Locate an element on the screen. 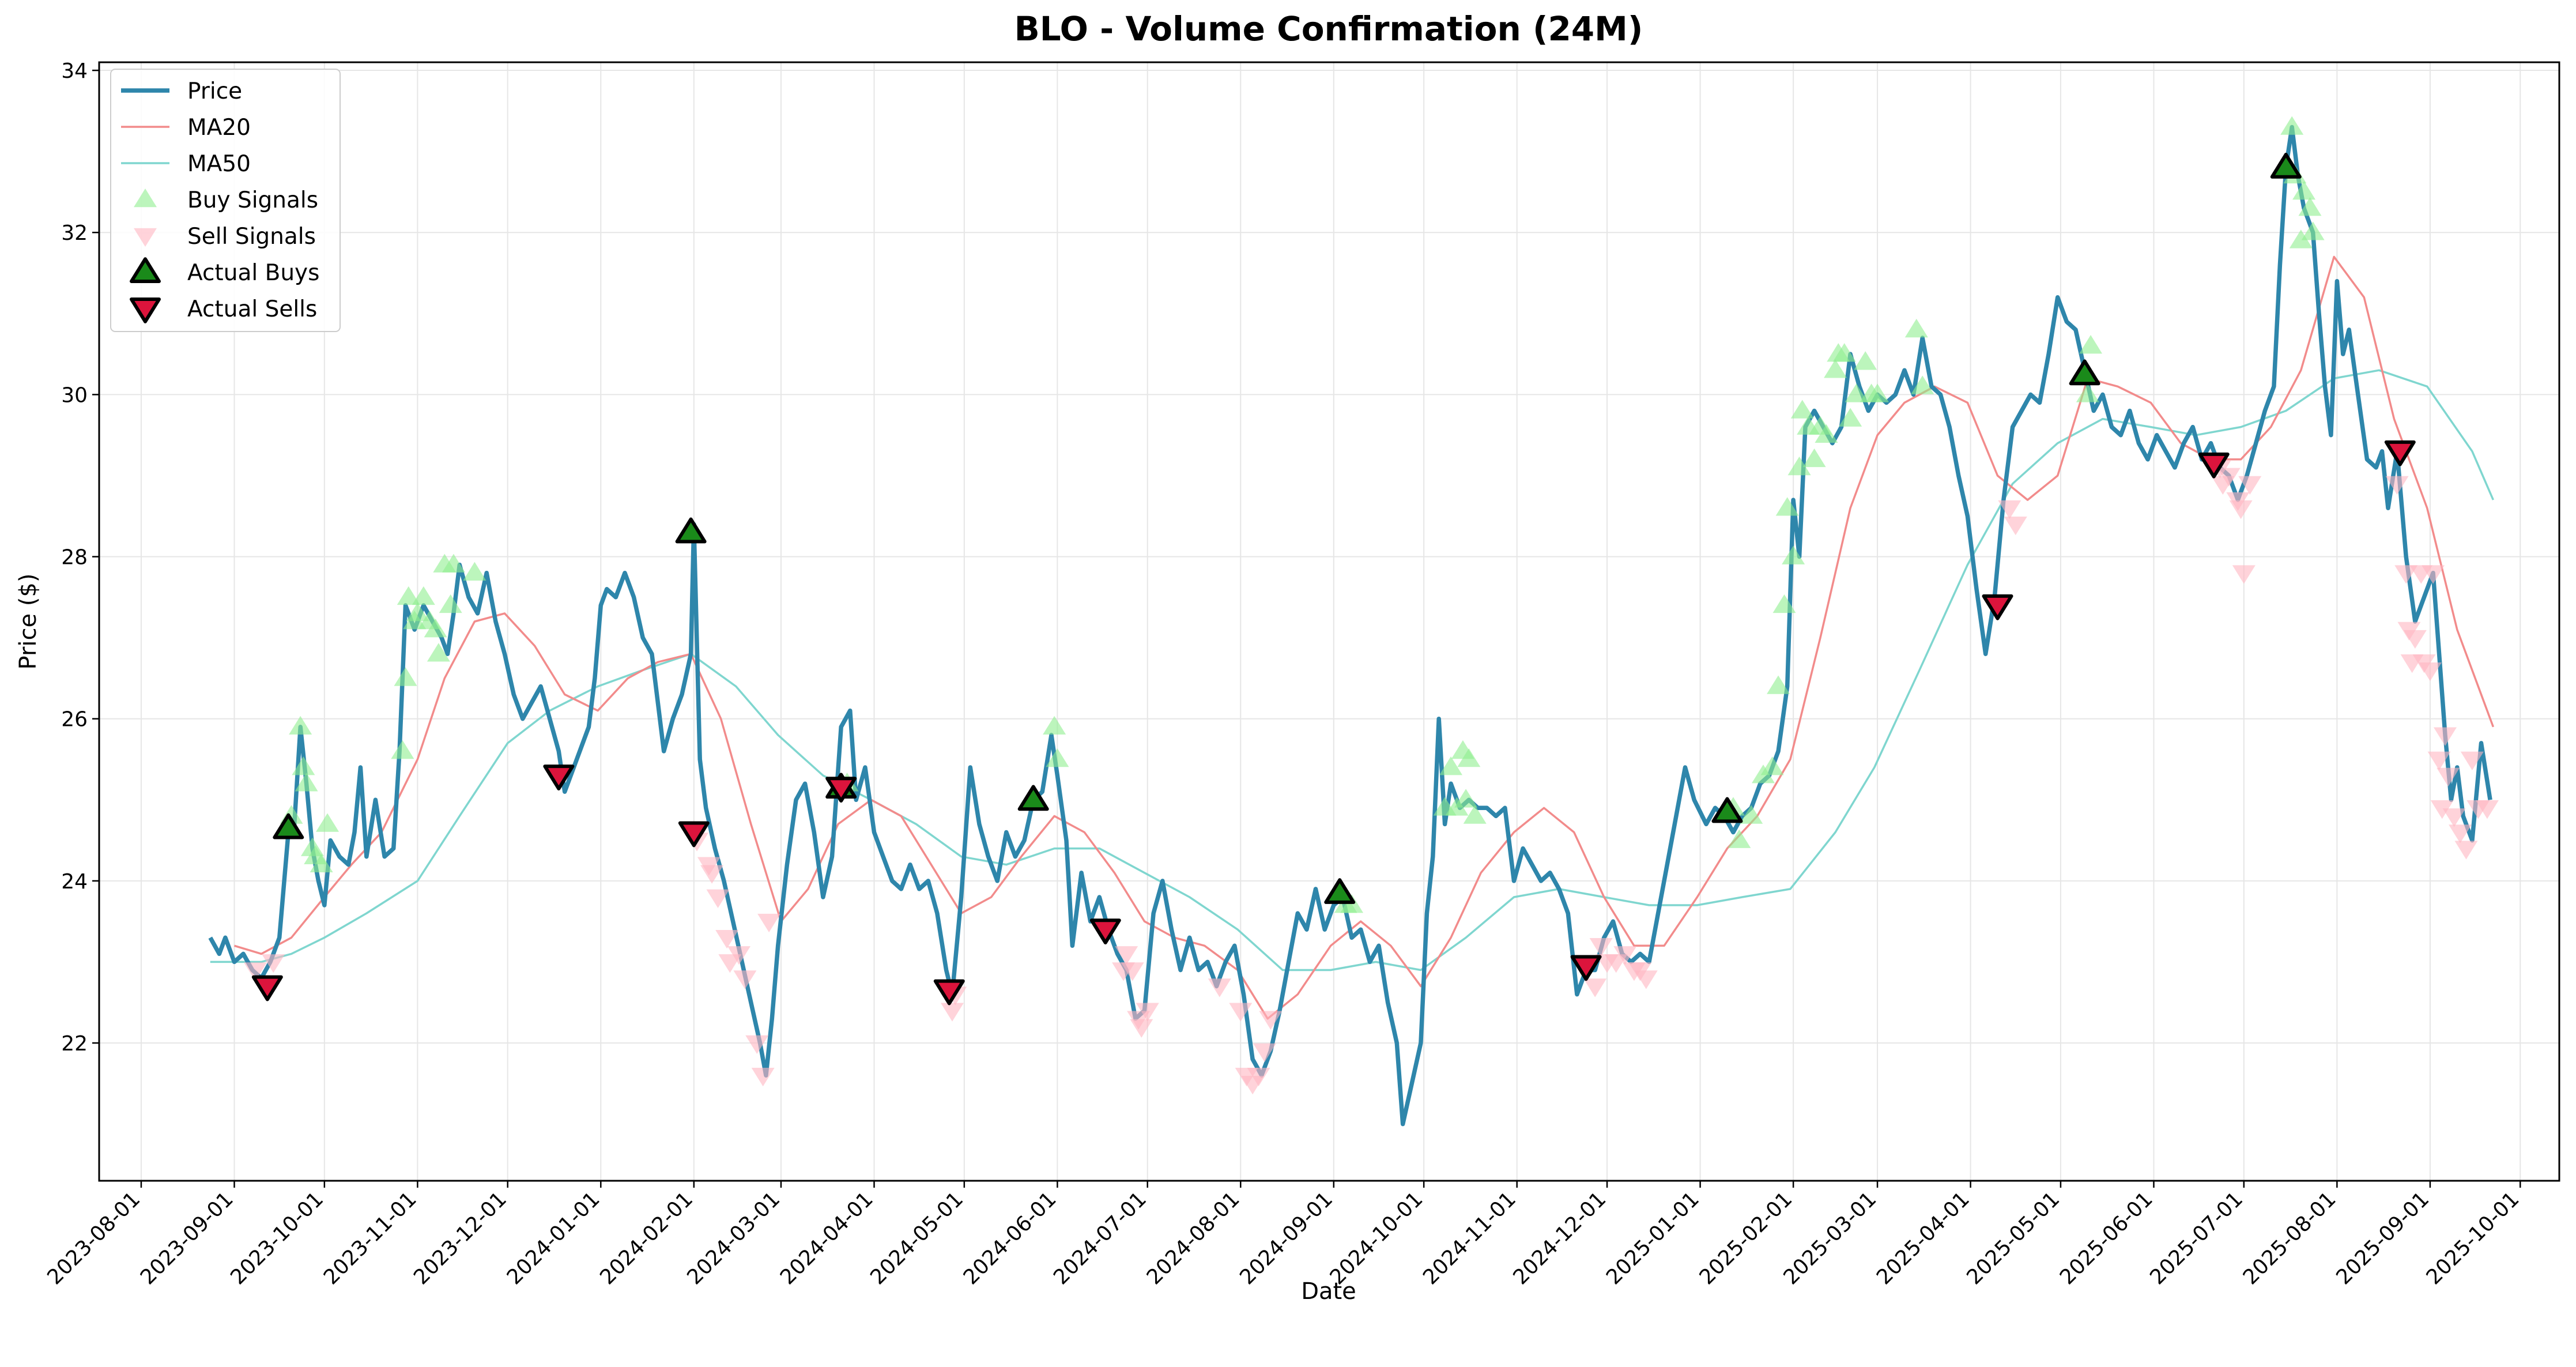 This screenshot has width=2576, height=1367. legend-box is located at coordinates (225, 201).